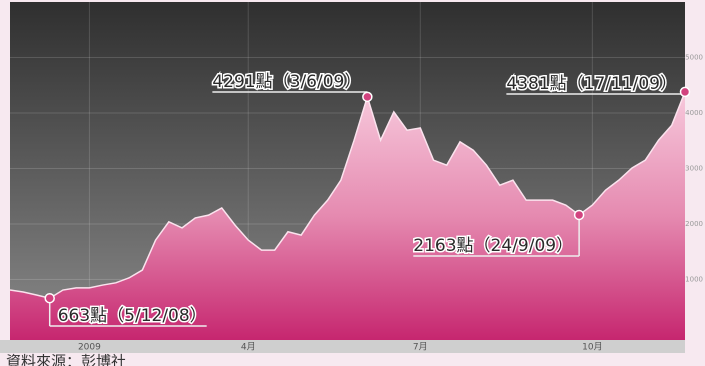 The width and height of the screenshot is (705, 366). I want to click on x-tick-label: 4月, so click(248, 347).